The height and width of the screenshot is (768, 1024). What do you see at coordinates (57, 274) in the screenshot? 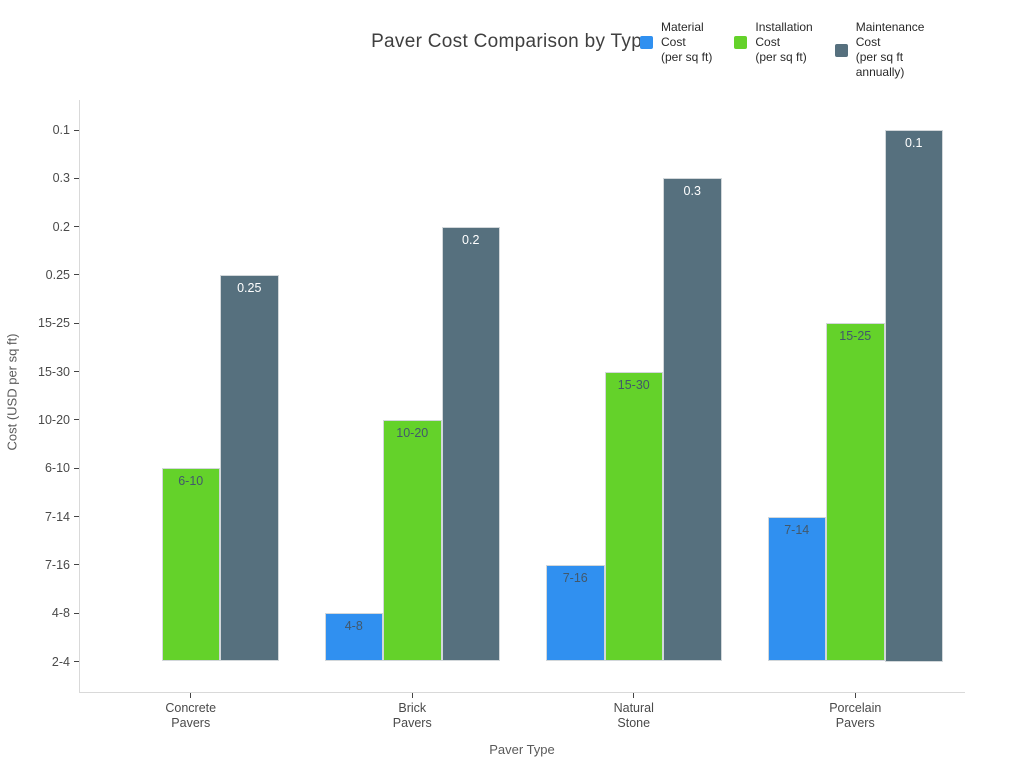
I see `y-tick-label: 0.25` at bounding box center [57, 274].